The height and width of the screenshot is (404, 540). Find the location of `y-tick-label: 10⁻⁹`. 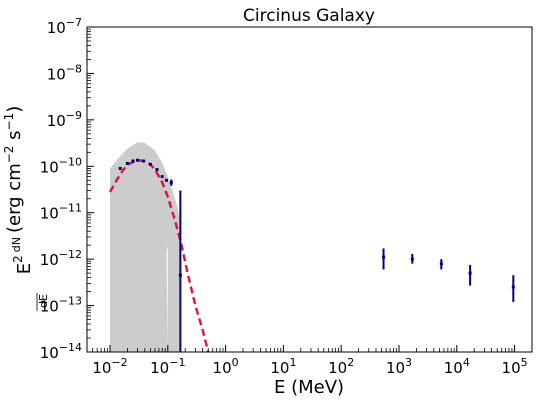

y-tick-label: 10⁻⁹ is located at coordinates (64, 119).